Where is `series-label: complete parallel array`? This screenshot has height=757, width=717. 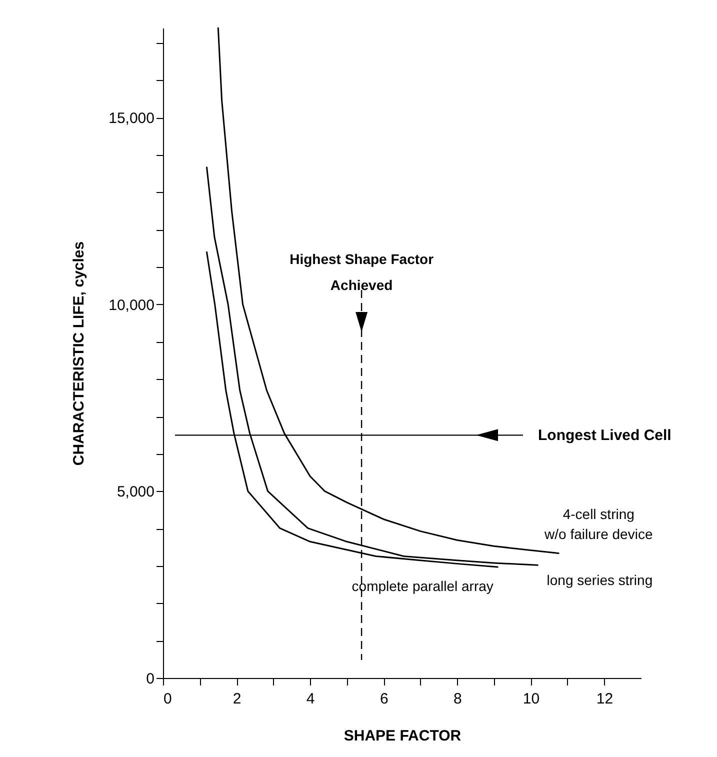
series-label: complete parallel array is located at coordinates (423, 586).